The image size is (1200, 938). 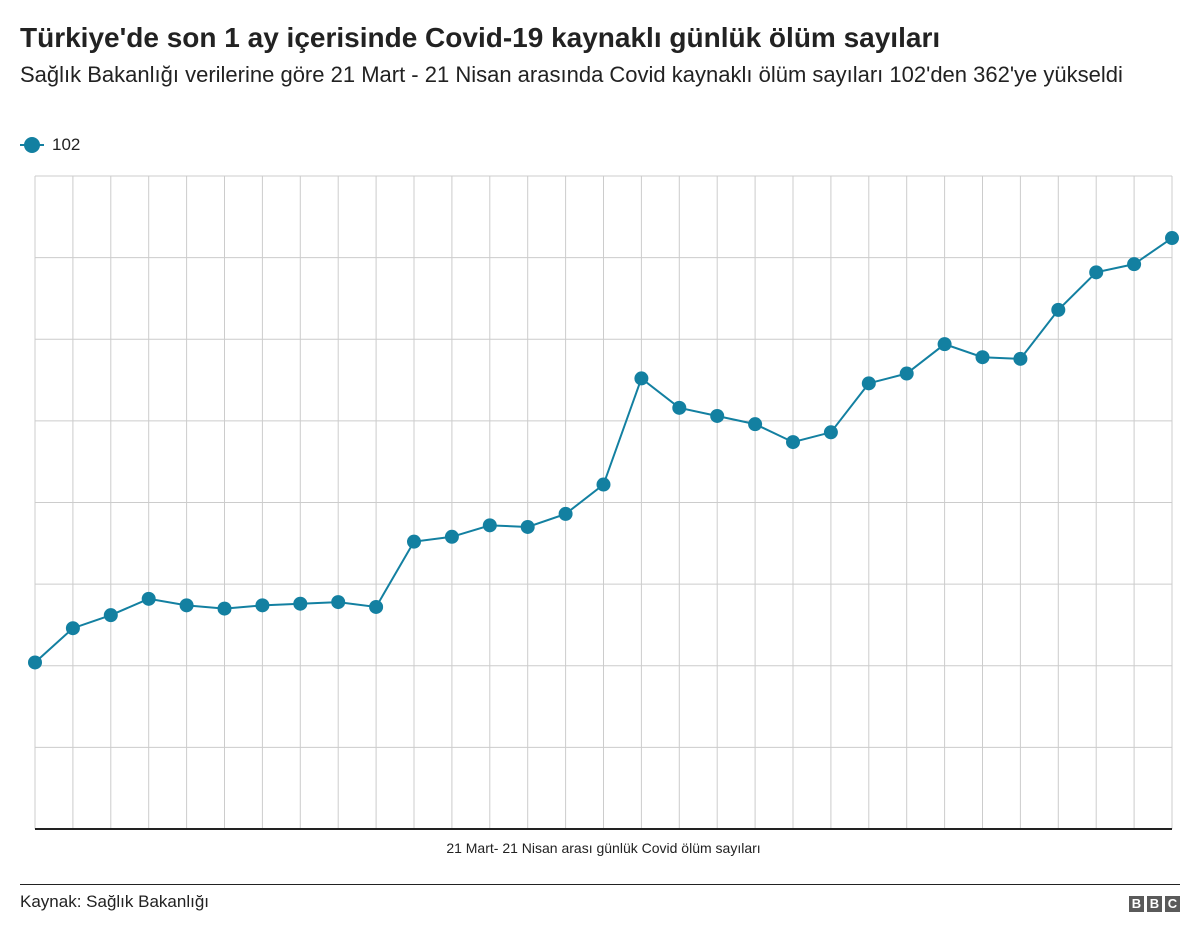 What do you see at coordinates (1172, 904) in the screenshot?
I see `logo-letter: C` at bounding box center [1172, 904].